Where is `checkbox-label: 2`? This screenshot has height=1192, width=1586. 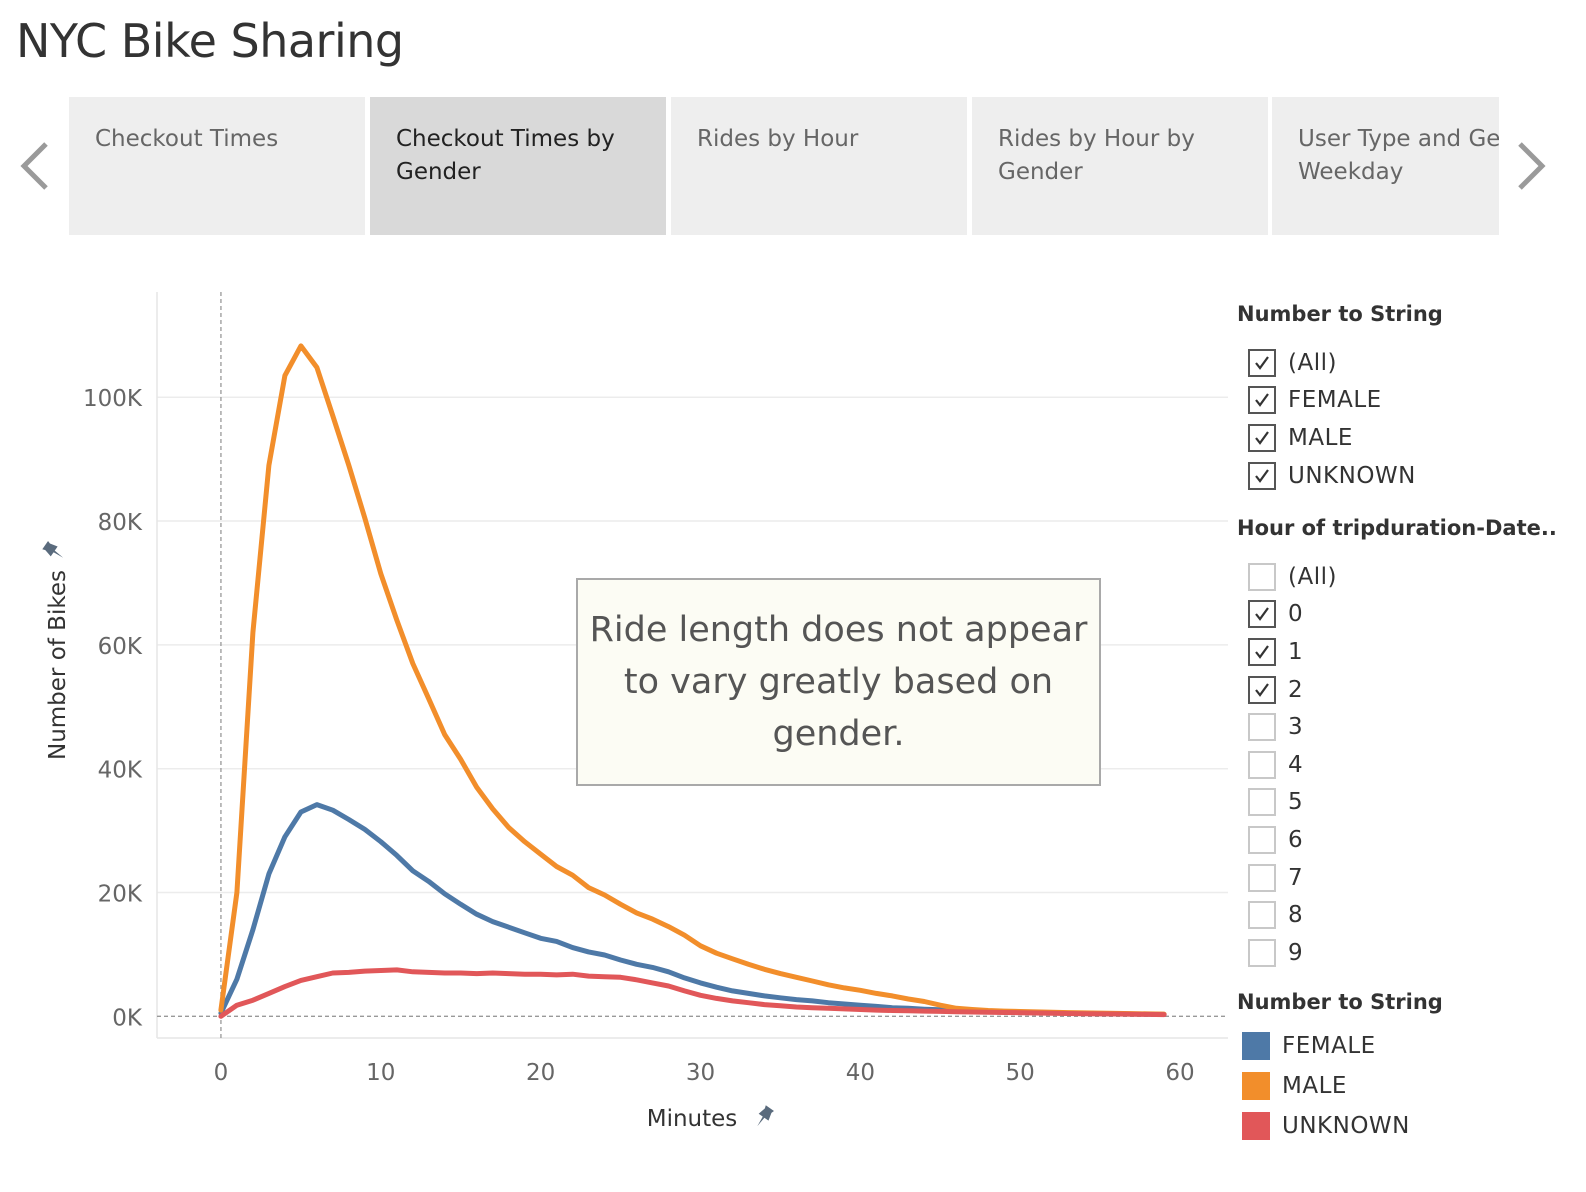 checkbox-label: 2 is located at coordinates (1296, 689).